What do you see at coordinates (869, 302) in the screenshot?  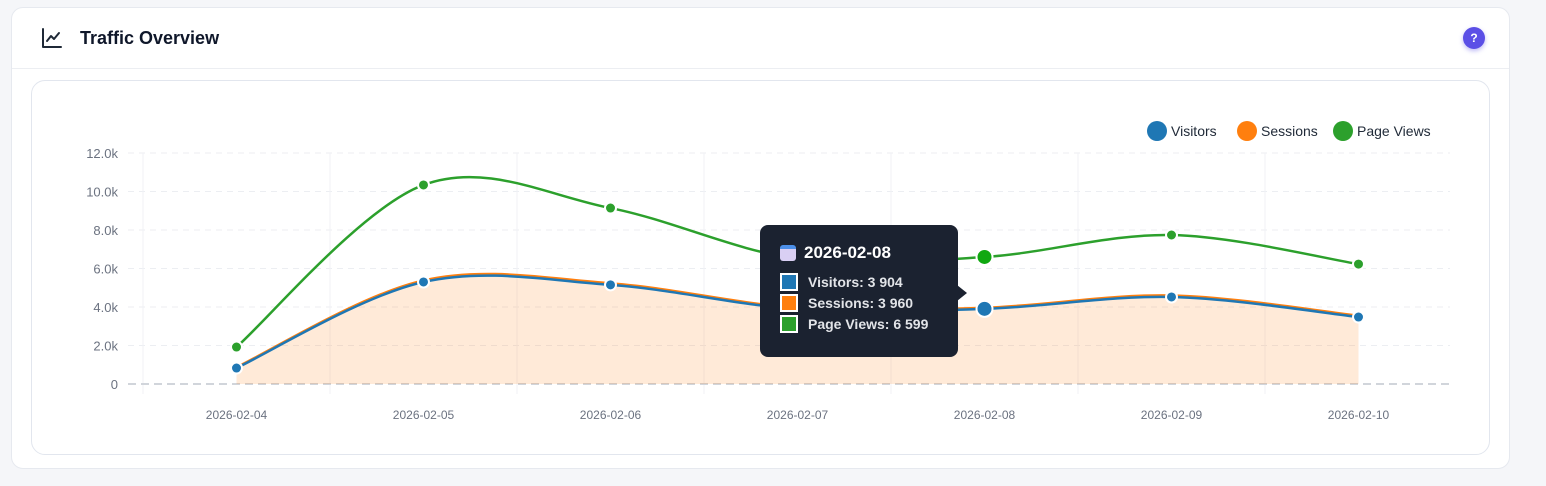 I see `tooltip-row-sessions: Sessions: 3 960` at bounding box center [869, 302].